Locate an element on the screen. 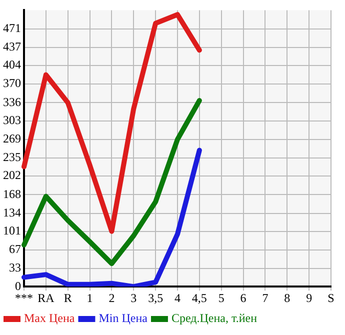 This screenshot has height=335, width=345. y-tick-label: 336 is located at coordinates (12, 101).